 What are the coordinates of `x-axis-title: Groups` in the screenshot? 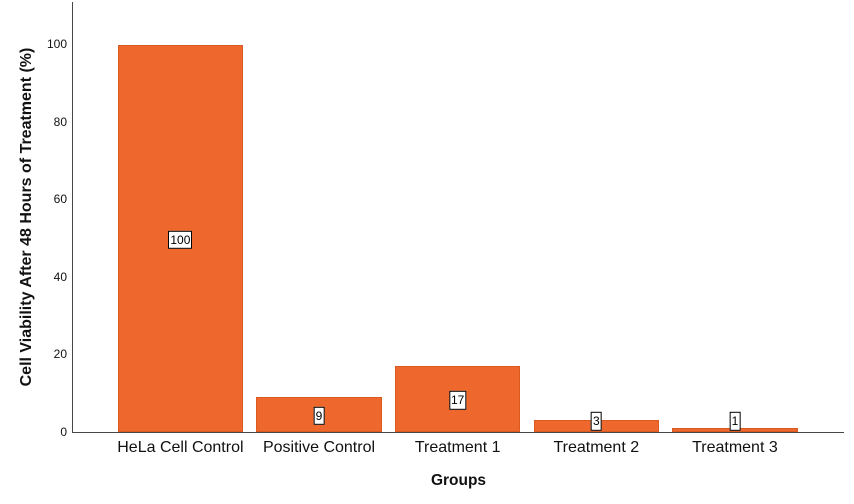 It's located at (458, 480).